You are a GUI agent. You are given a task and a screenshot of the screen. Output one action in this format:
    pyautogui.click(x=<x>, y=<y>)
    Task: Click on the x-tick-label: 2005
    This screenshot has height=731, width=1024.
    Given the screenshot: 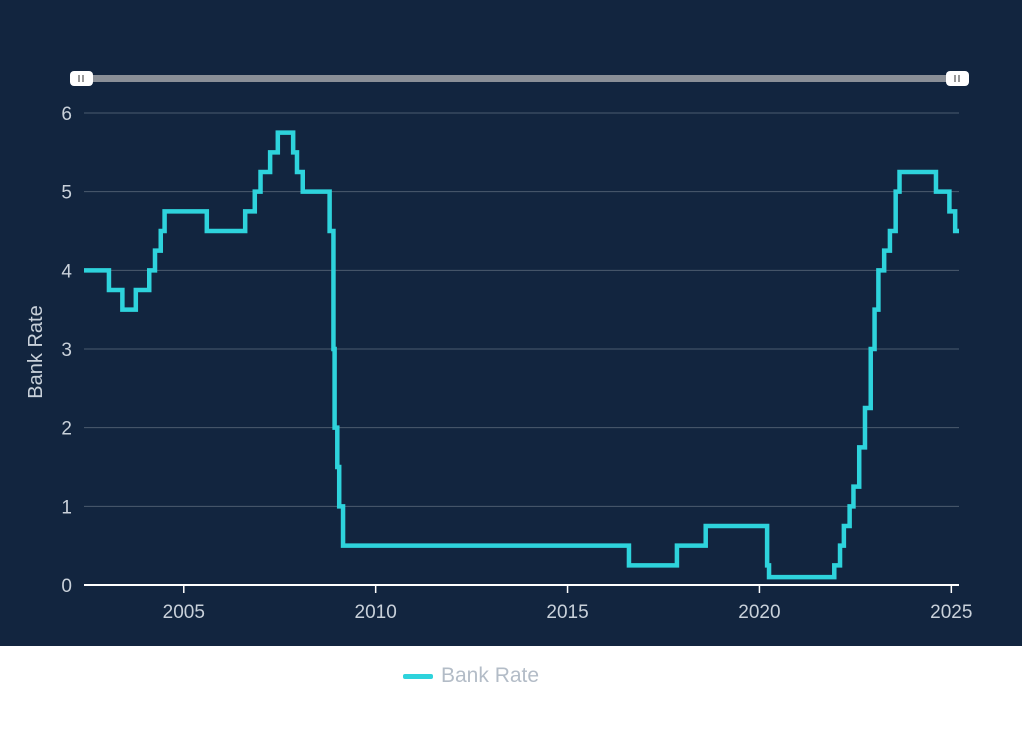 What is the action you would take?
    pyautogui.click(x=184, y=612)
    